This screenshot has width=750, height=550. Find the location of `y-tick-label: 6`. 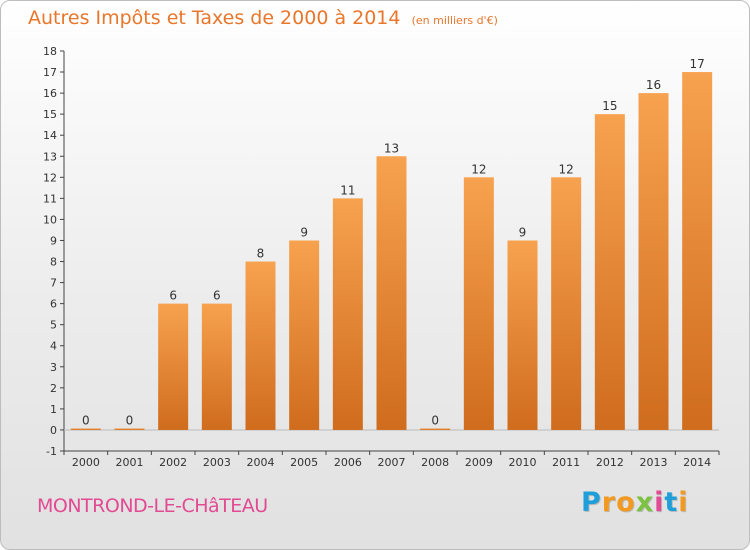

y-tick-label: 6 is located at coordinates (53, 304).